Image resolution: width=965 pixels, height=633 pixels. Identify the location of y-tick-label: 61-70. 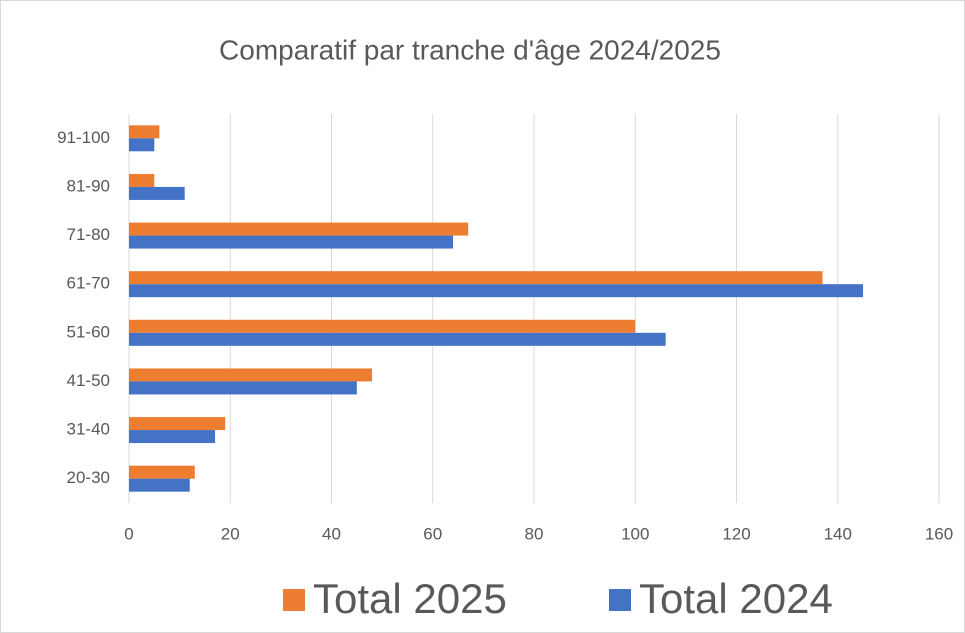
(88, 283).